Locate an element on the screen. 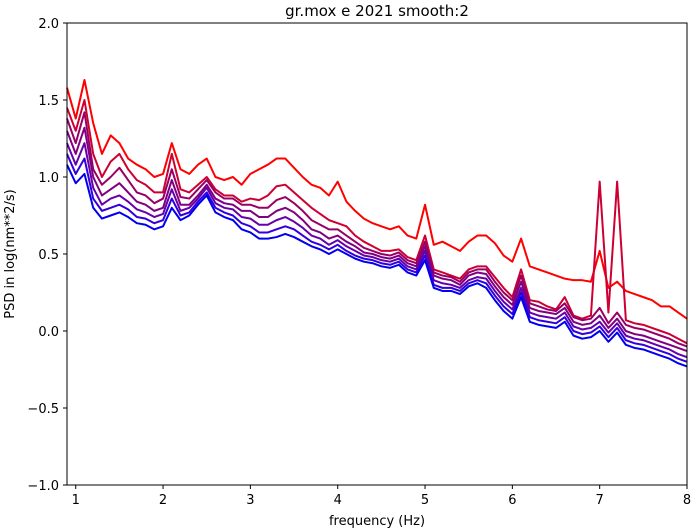  y-tick-label: 1.5 is located at coordinates (48, 101).